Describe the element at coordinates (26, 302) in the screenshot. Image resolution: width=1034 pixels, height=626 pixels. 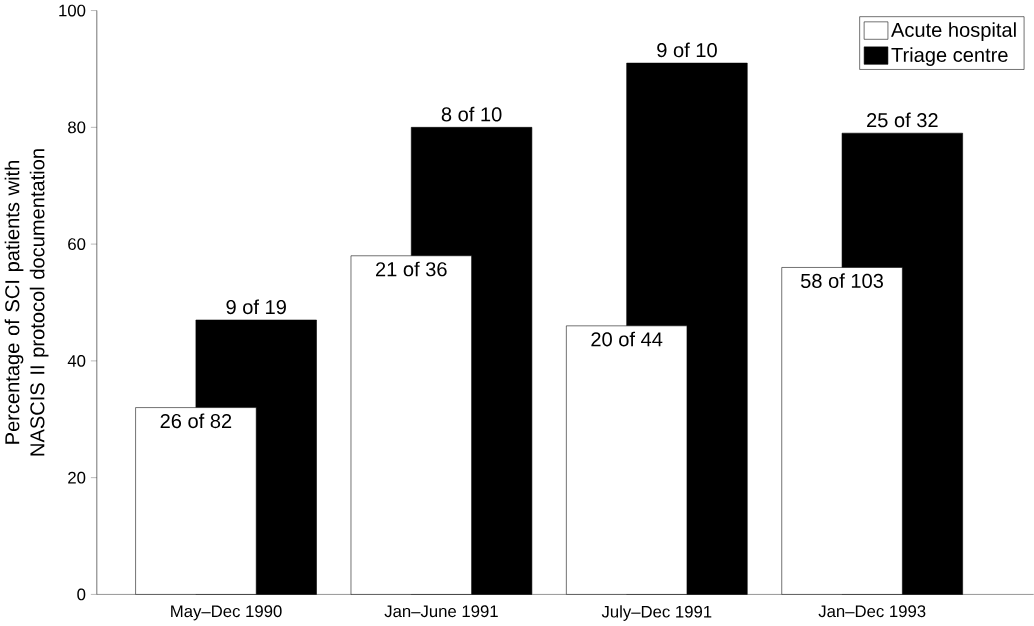
I see `y-axis-title: Percentage of SCI patients with NASCIS II protocol documentation` at that location.